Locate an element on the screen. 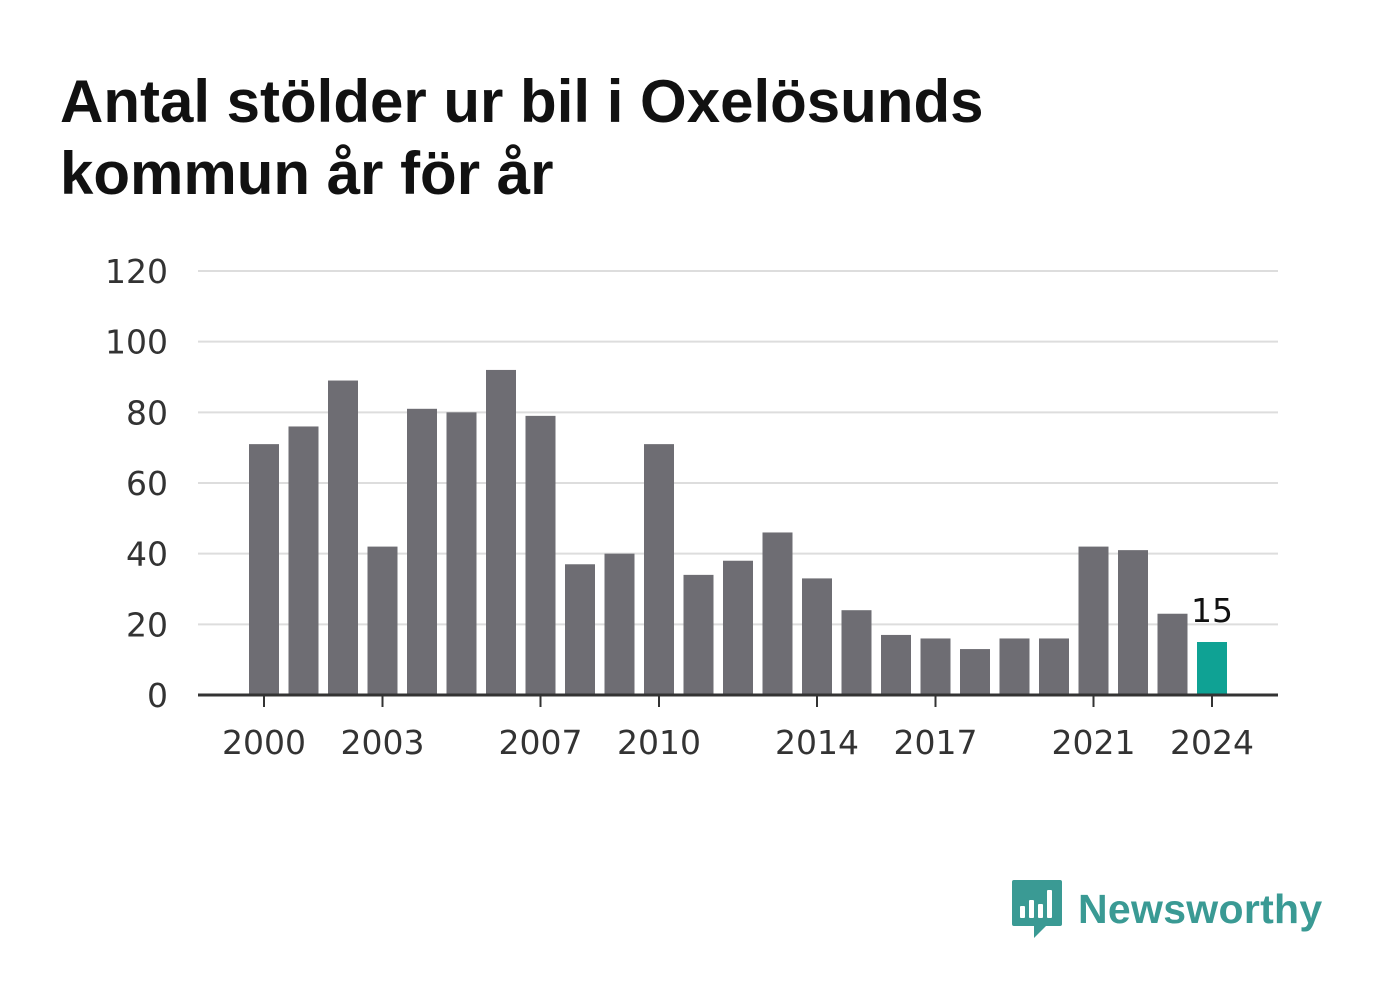  bar-2011 is located at coordinates (698, 634).